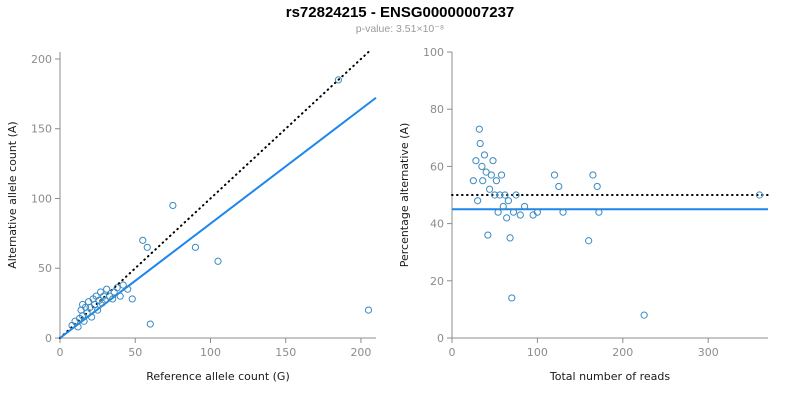 The height and width of the screenshot is (400, 800). What do you see at coordinates (400, 29) in the screenshot?
I see `figure-subtitle: p-value: 3.51×10⁻⁸` at bounding box center [400, 29].